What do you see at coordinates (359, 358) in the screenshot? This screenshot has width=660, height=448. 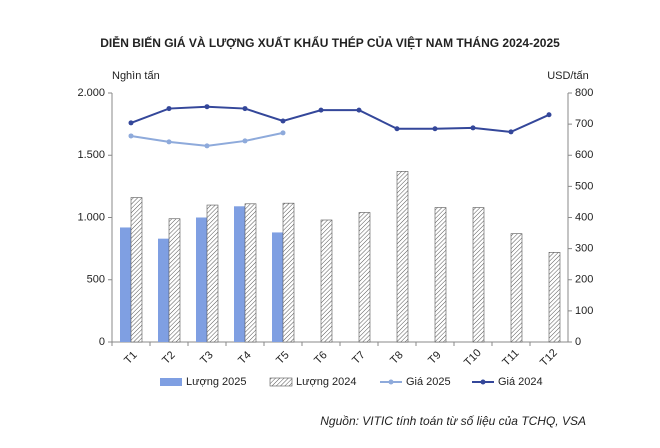 I see `x-tick-label: T7` at bounding box center [359, 358].